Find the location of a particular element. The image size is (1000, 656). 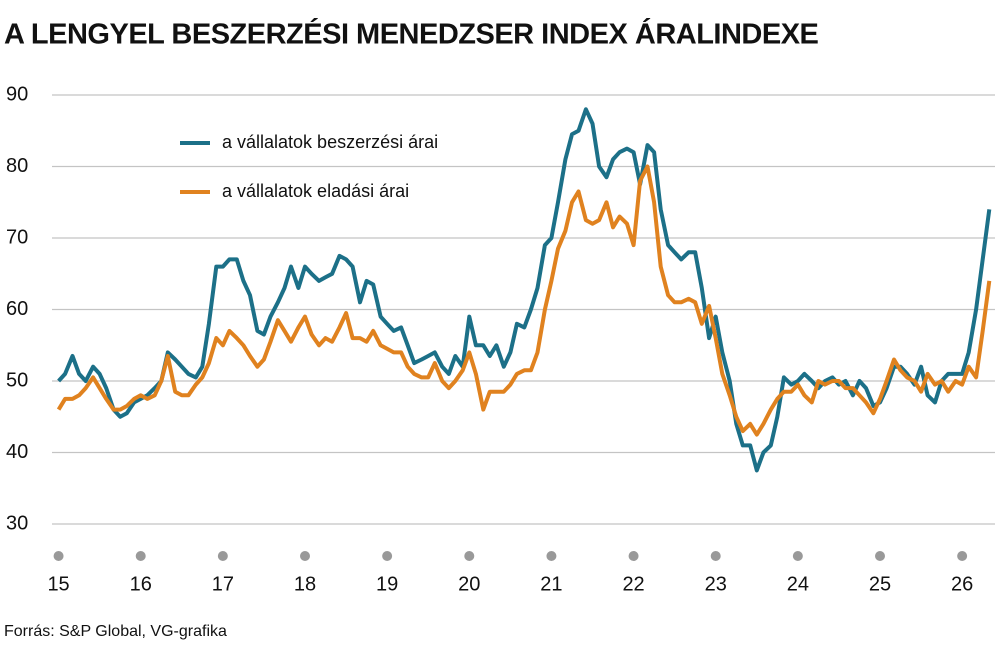

legend-label: a vállalatok eladási árai is located at coordinates (315, 191).